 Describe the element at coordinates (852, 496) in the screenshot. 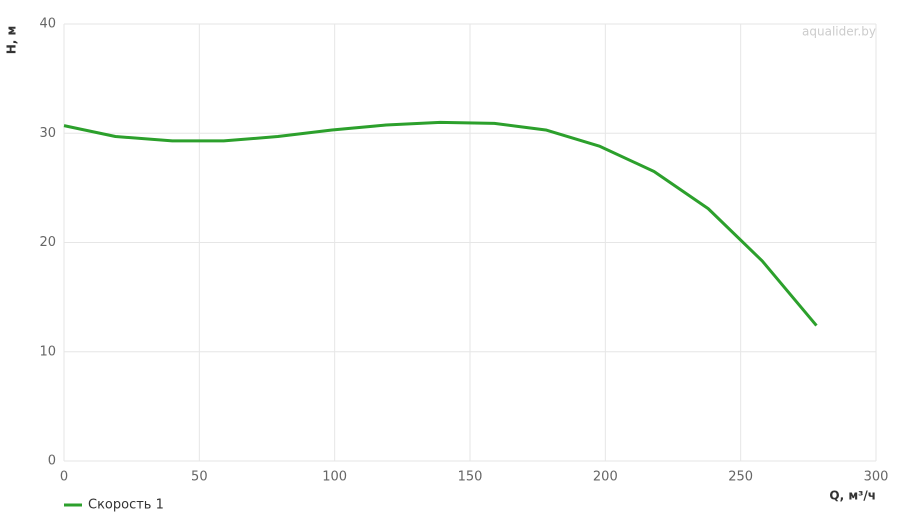

I see `x-axis-label: Q, м³/ч` at that location.